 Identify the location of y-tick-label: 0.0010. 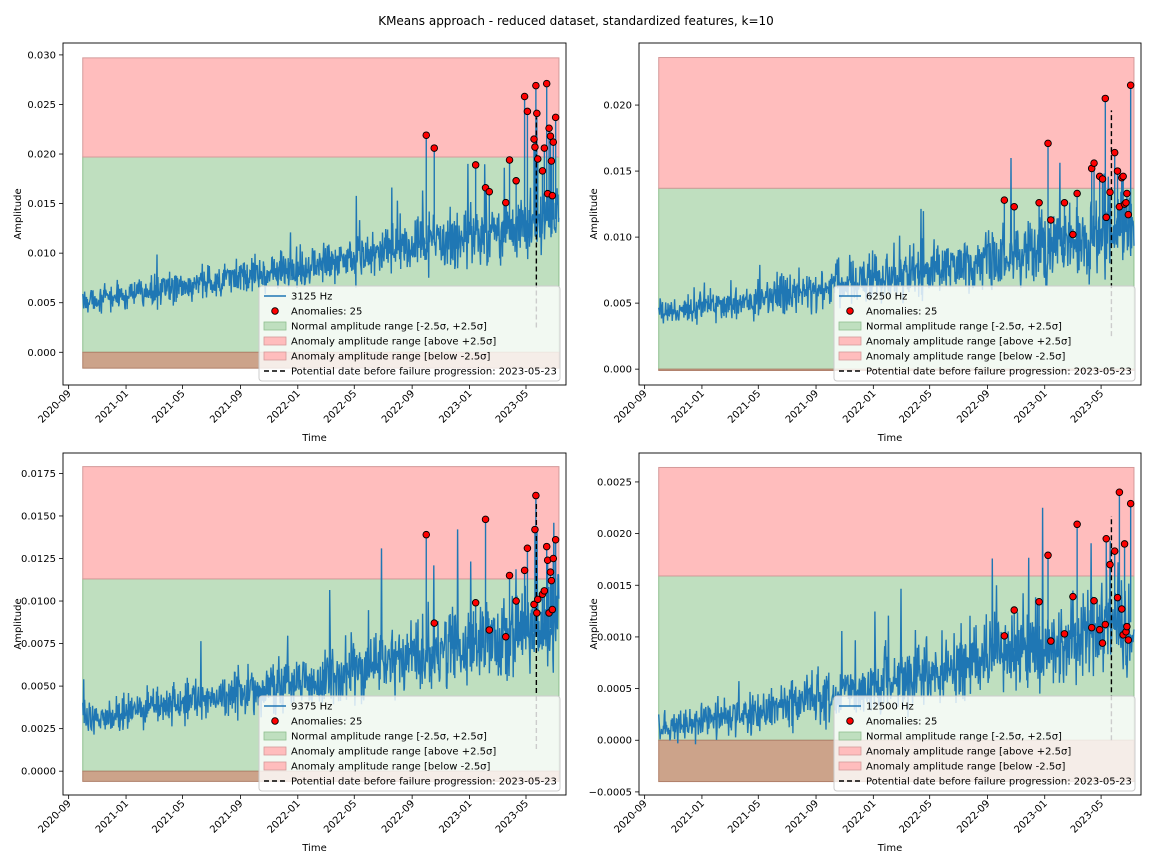
(614, 637).